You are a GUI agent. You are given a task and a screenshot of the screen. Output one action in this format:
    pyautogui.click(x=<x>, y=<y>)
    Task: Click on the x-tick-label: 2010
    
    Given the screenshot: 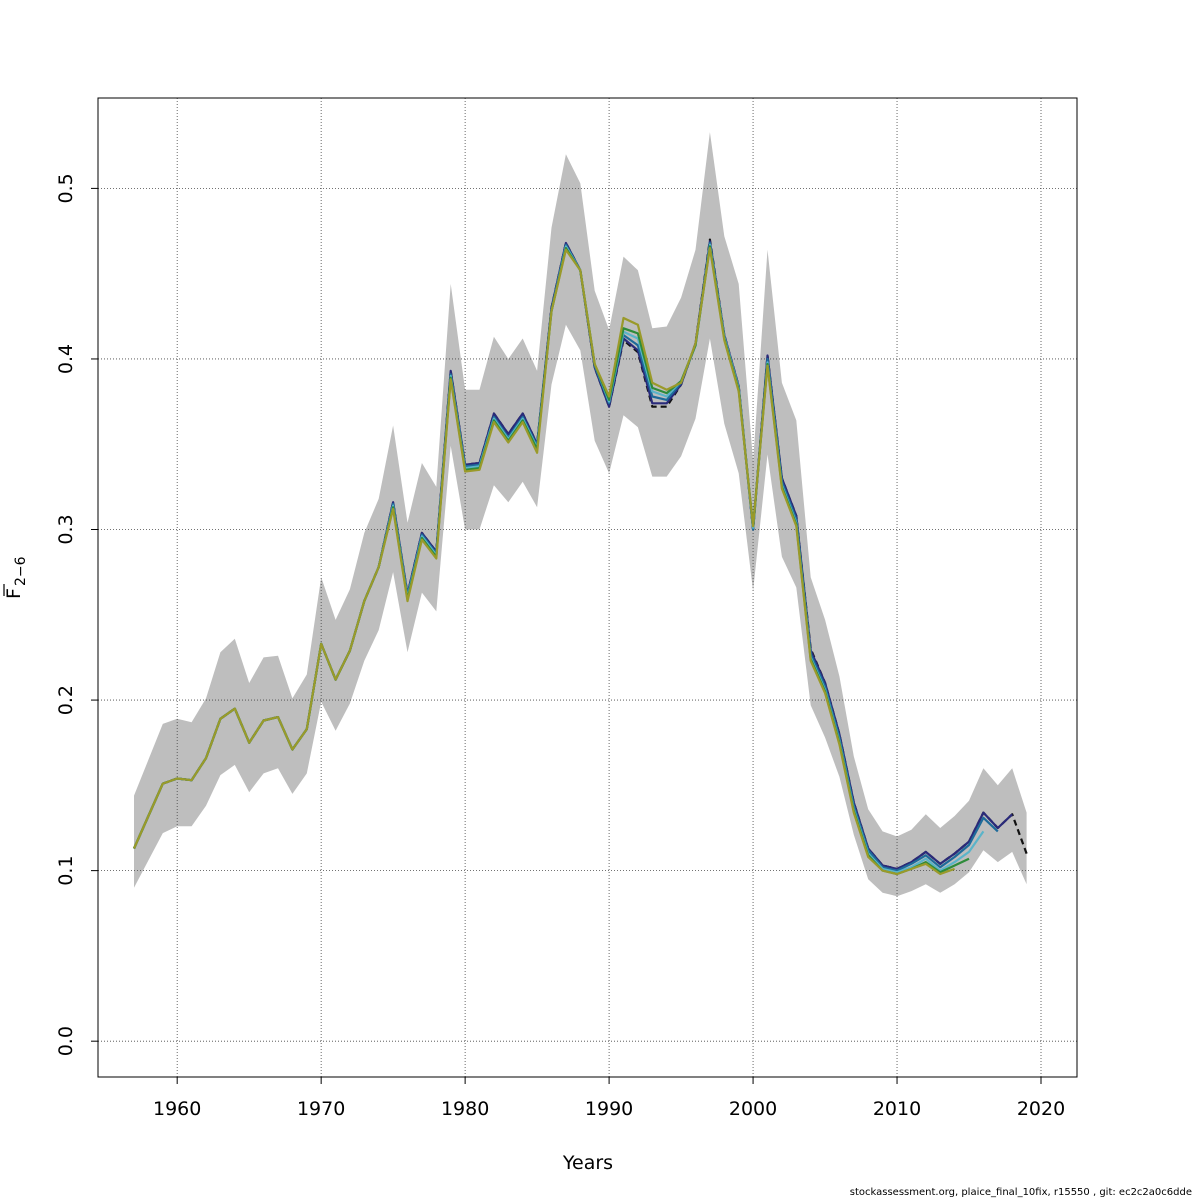 What is the action you would take?
    pyautogui.click(x=897, y=1109)
    